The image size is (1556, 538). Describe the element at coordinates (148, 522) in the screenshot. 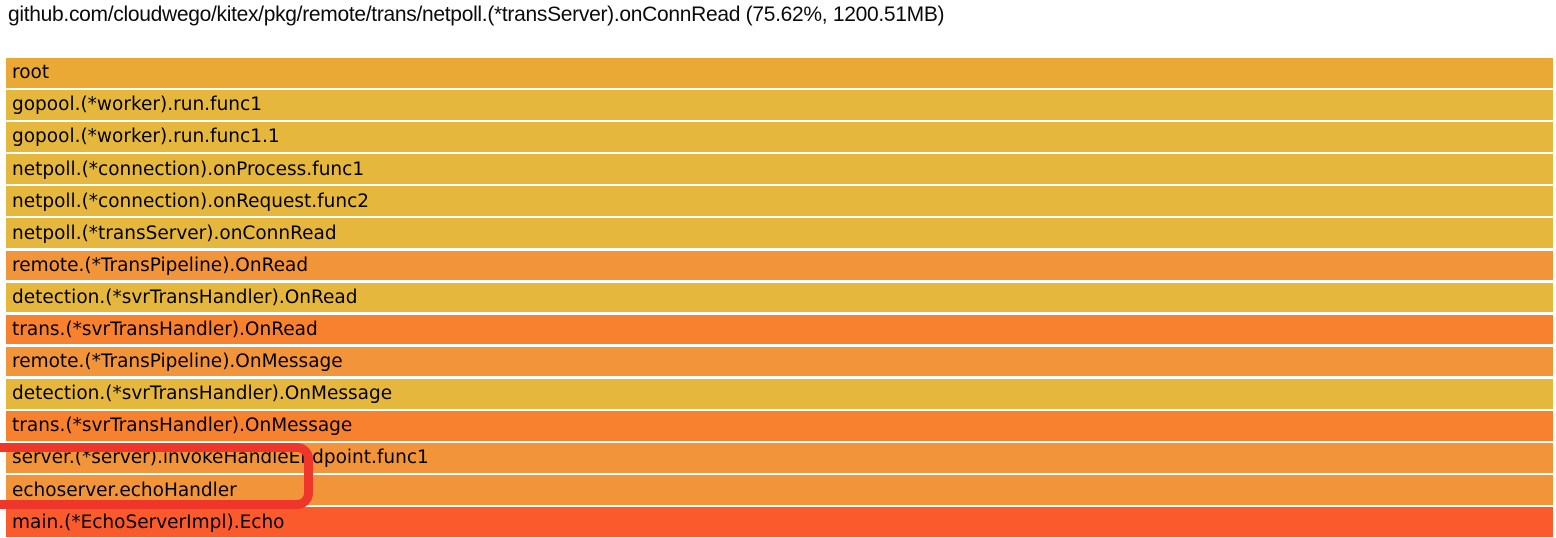

I see `frame-label: main.(*EchoServerImpl).Echo` at that location.